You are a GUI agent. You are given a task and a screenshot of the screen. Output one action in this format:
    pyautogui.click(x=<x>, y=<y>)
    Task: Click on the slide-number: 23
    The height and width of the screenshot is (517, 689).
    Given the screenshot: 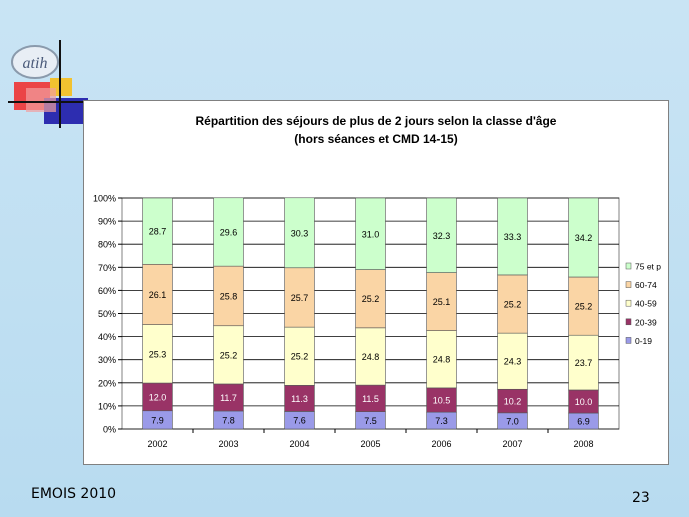 What is the action you would take?
    pyautogui.click(x=641, y=498)
    